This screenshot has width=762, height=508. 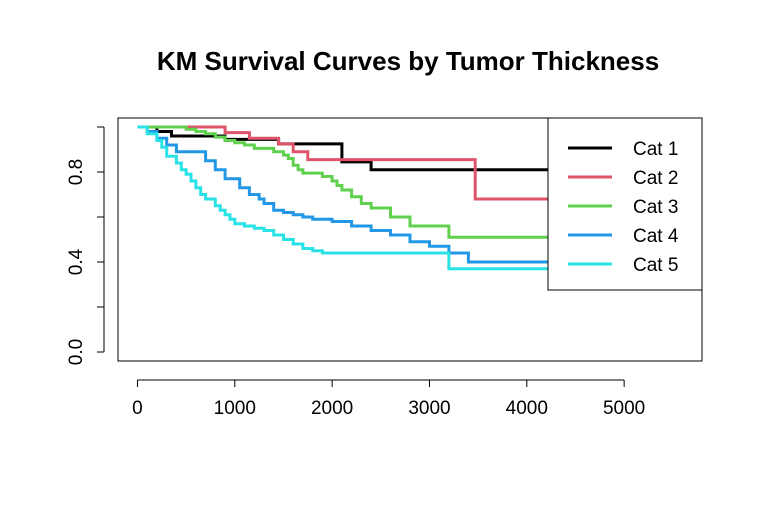 What do you see at coordinates (625, 204) in the screenshot?
I see `legend: Cat 1 Cat 2 Cat 3 Cat 4 Cat 5` at bounding box center [625, 204].